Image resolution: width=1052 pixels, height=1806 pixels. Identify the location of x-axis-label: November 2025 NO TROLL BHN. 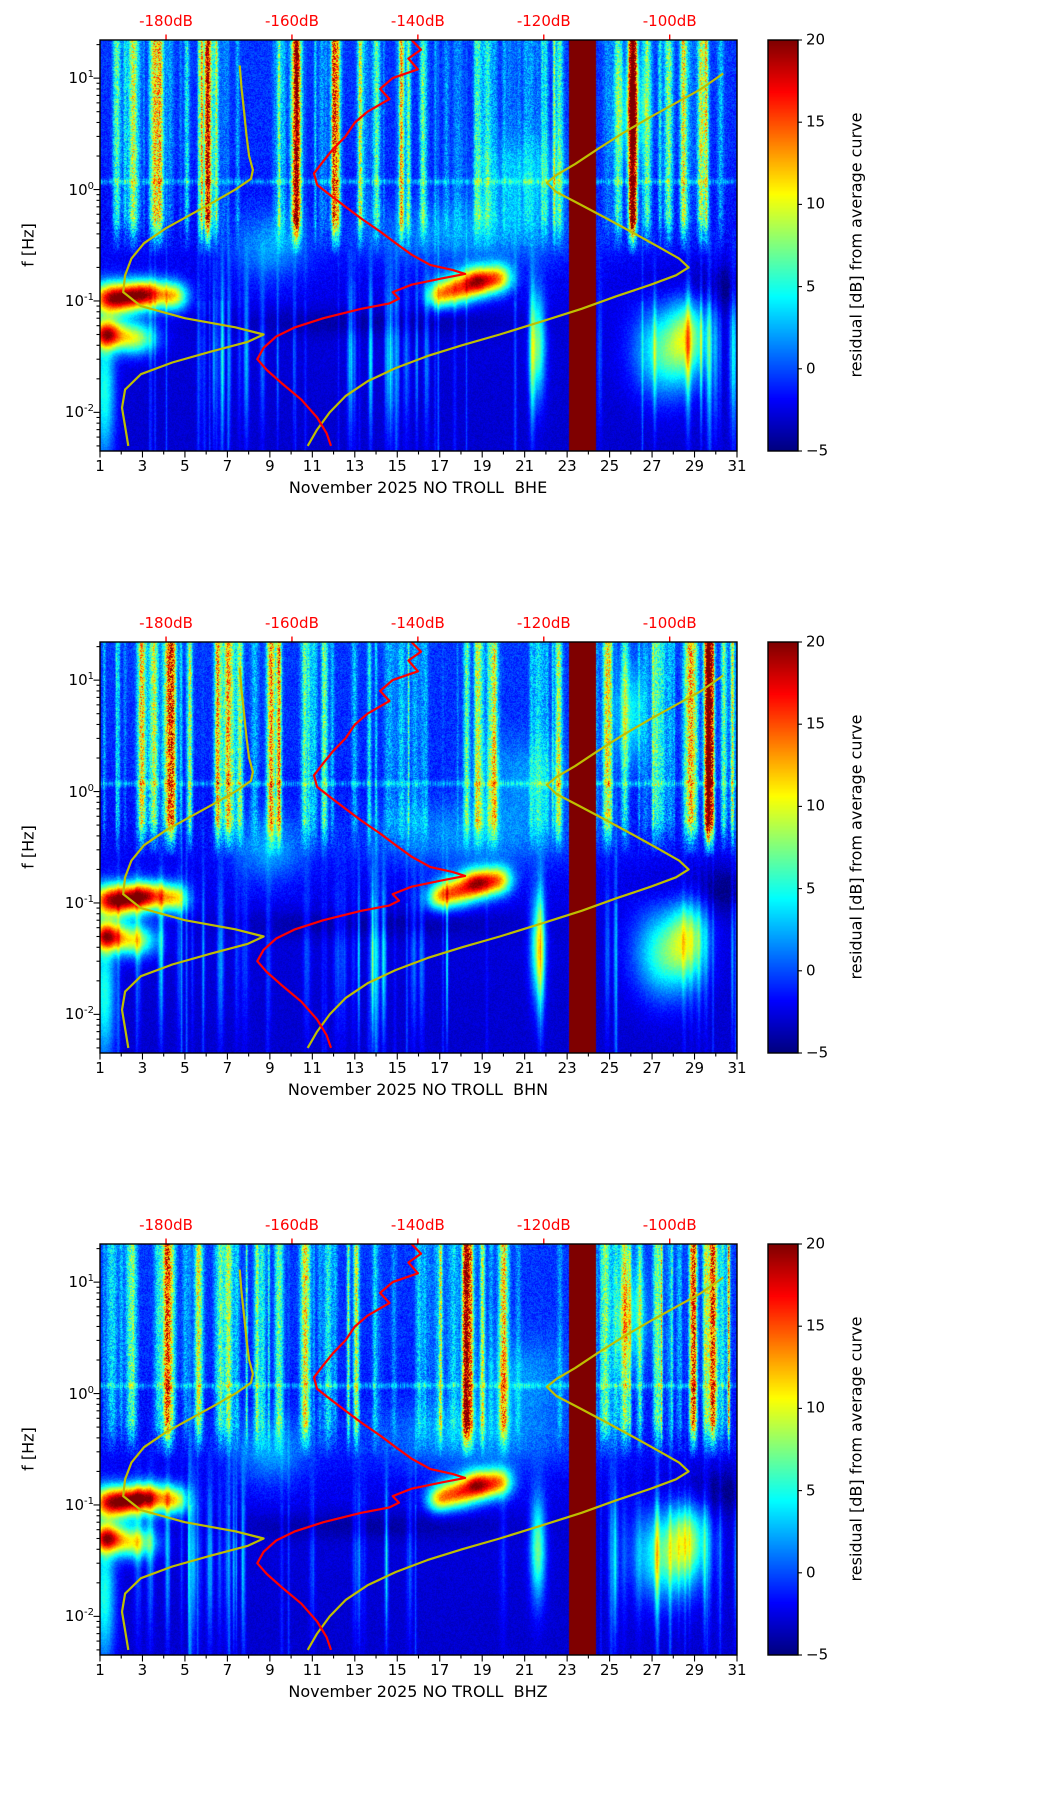
(418, 1089).